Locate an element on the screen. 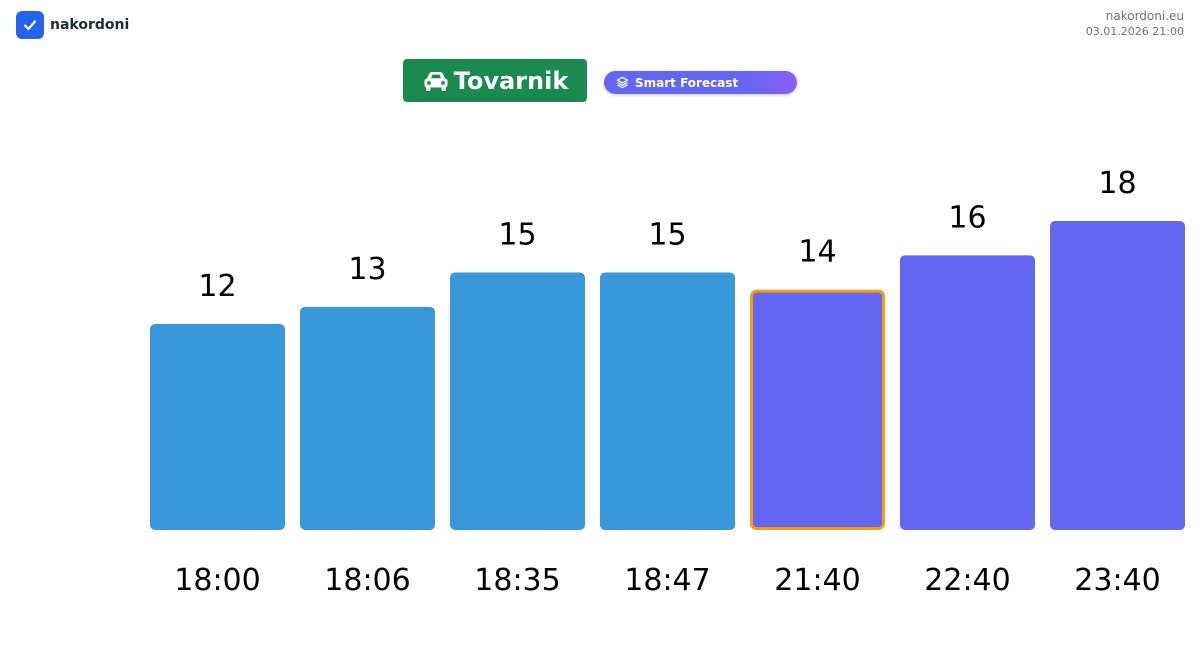 The width and height of the screenshot is (1200, 651). x-tick-2340: 23:40 is located at coordinates (1117, 580).